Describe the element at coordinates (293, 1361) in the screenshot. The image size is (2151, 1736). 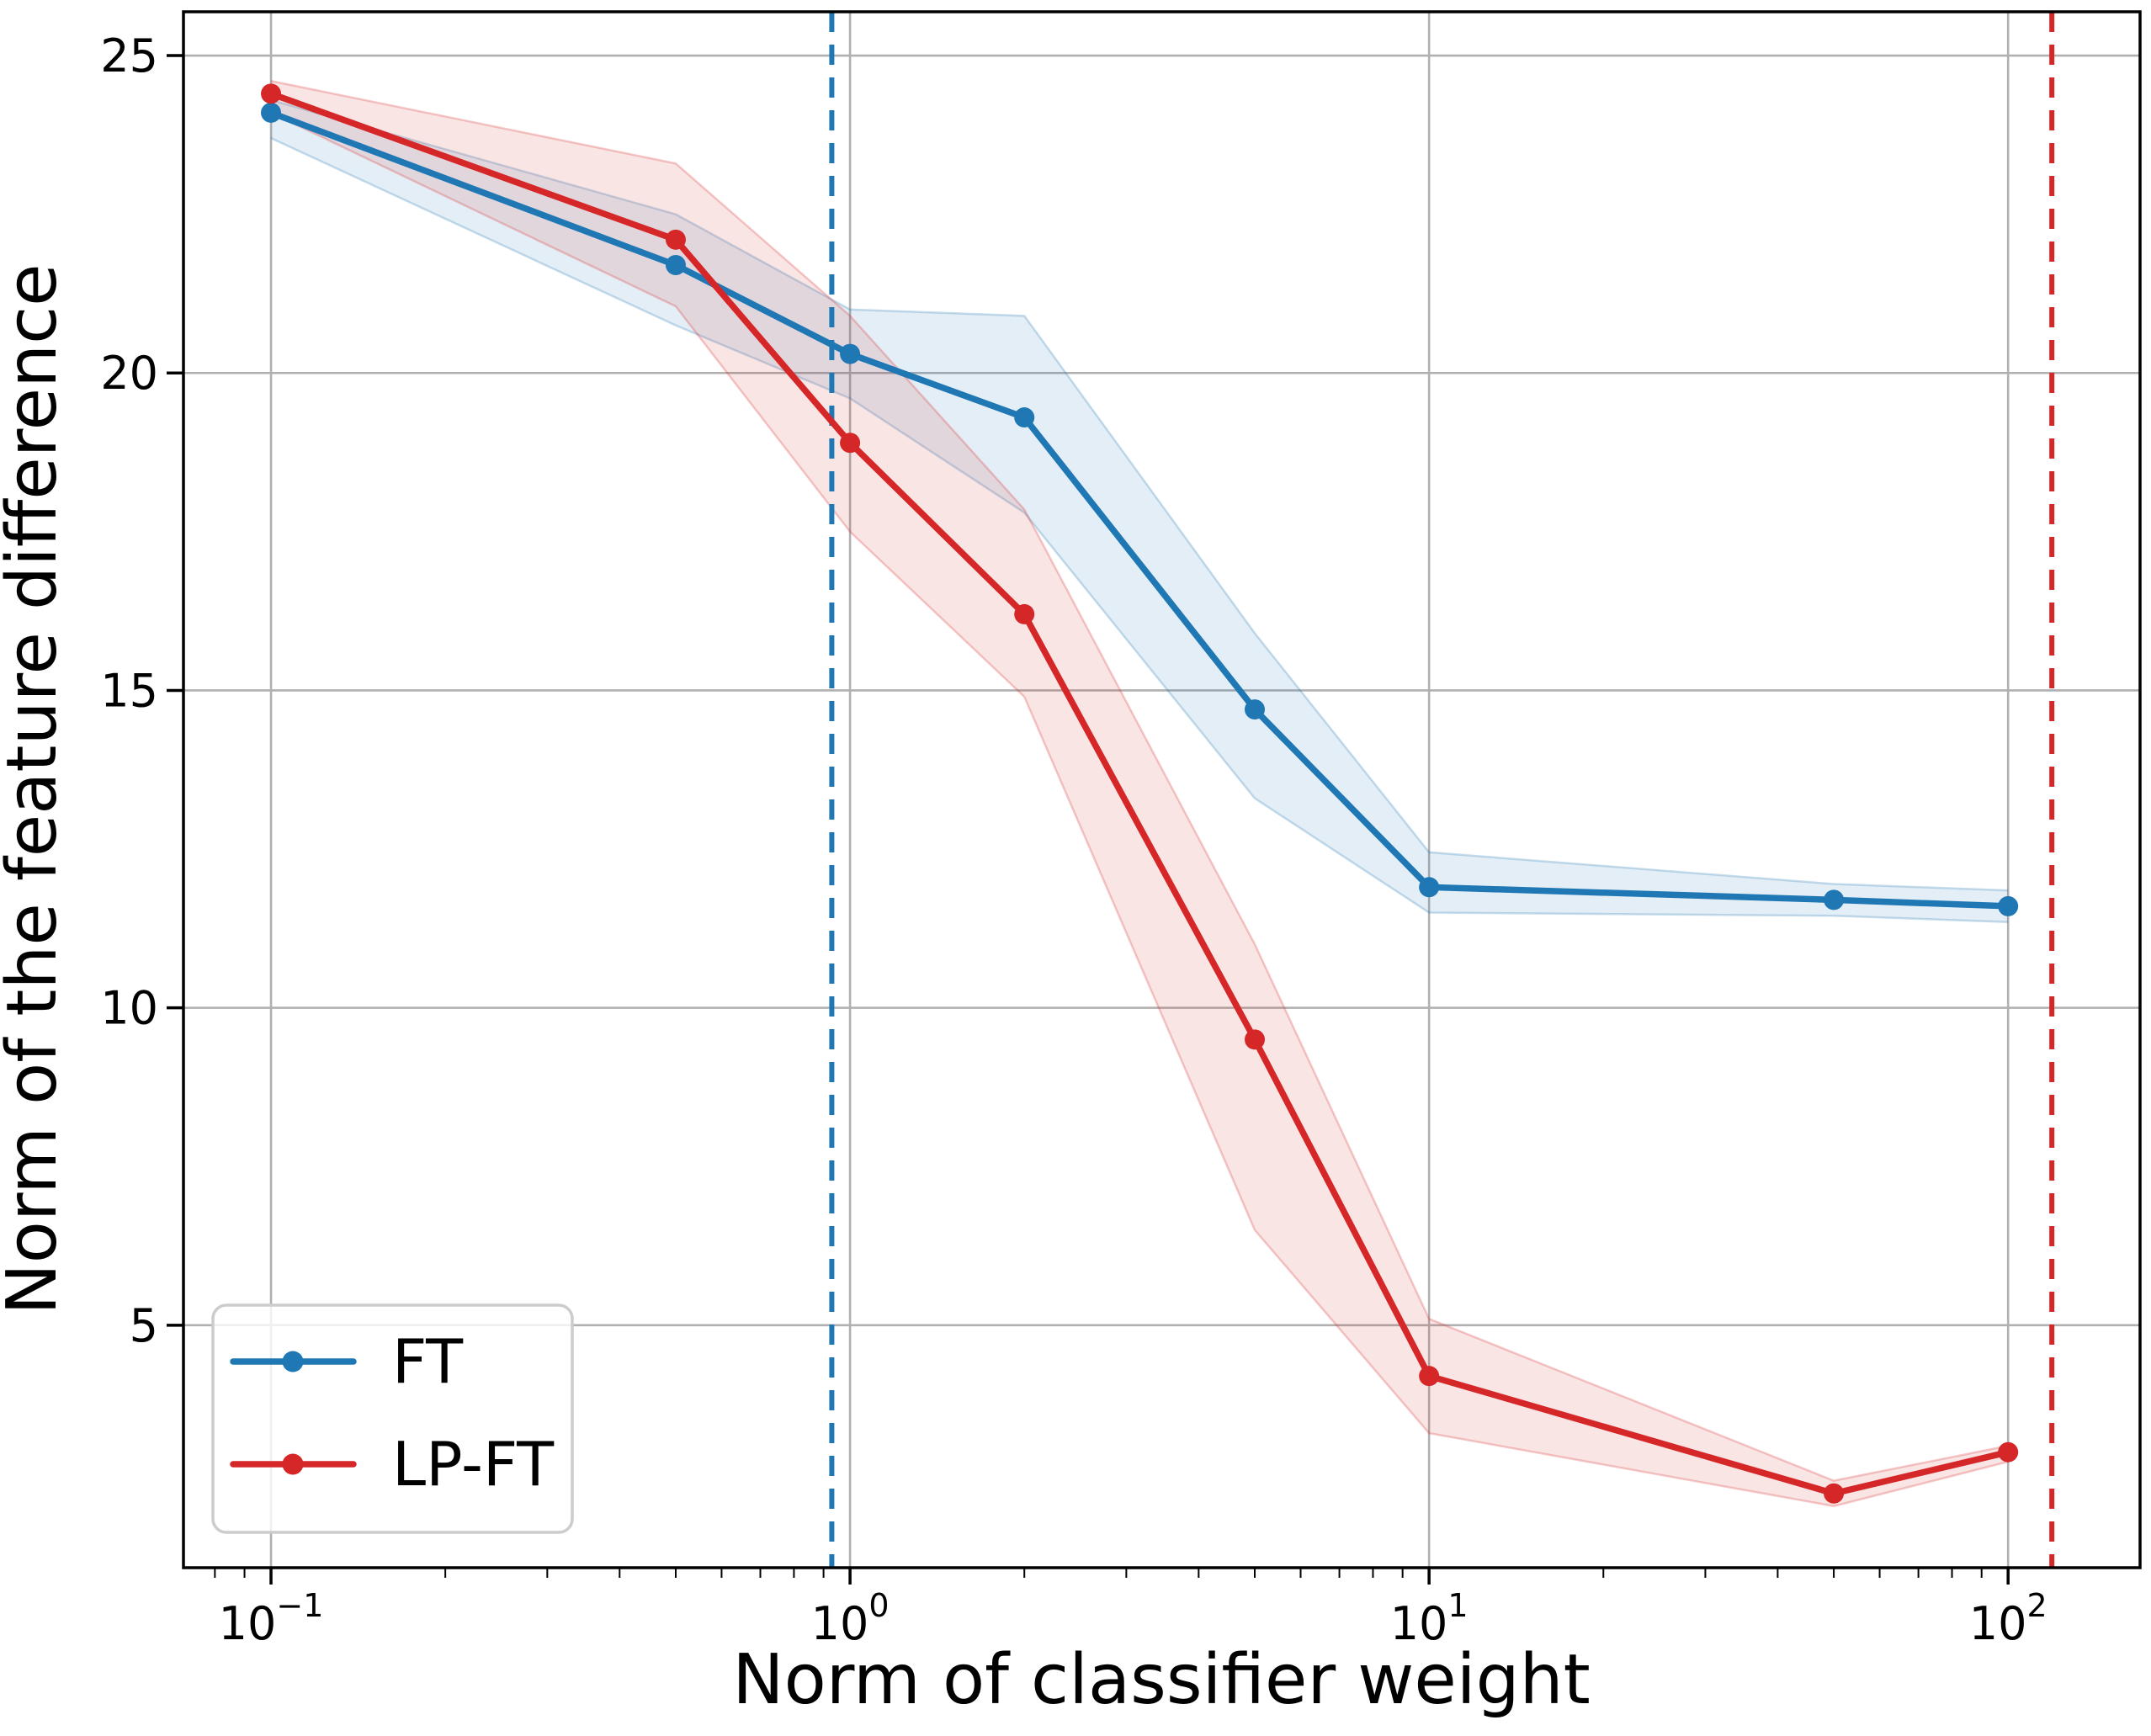
I see `legend-marker-ft` at that location.